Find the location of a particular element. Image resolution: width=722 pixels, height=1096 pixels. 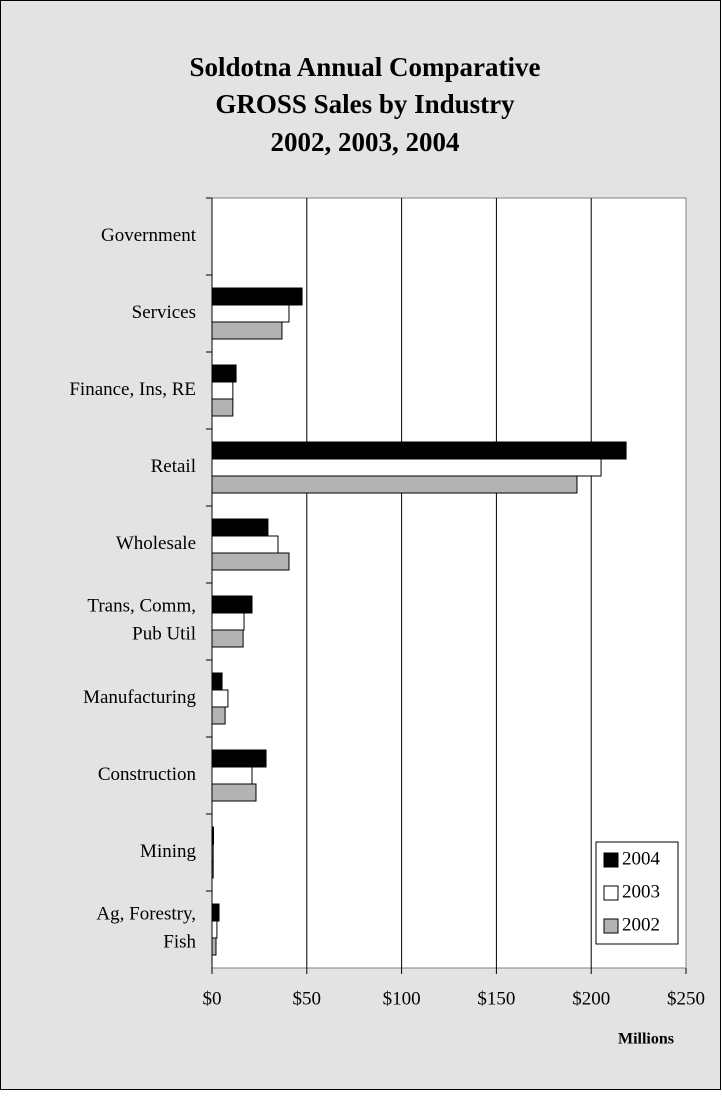

y-tick-label: Trans, Comm, Pub Util is located at coordinates (141, 620).